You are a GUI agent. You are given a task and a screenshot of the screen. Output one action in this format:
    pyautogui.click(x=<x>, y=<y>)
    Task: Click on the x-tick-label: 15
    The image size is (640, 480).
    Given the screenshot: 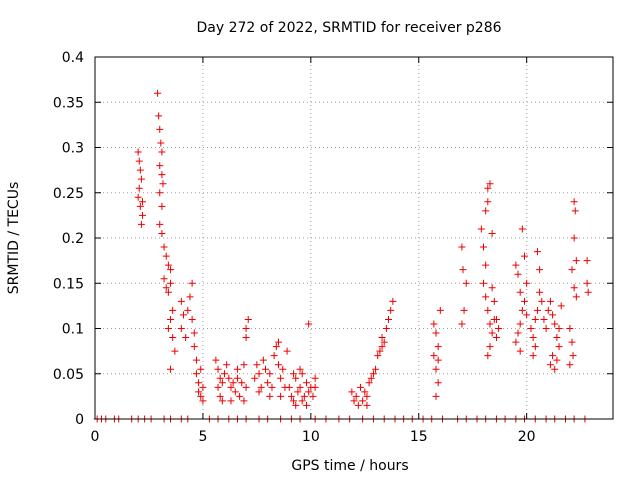 What is the action you would take?
    pyautogui.click(x=419, y=437)
    